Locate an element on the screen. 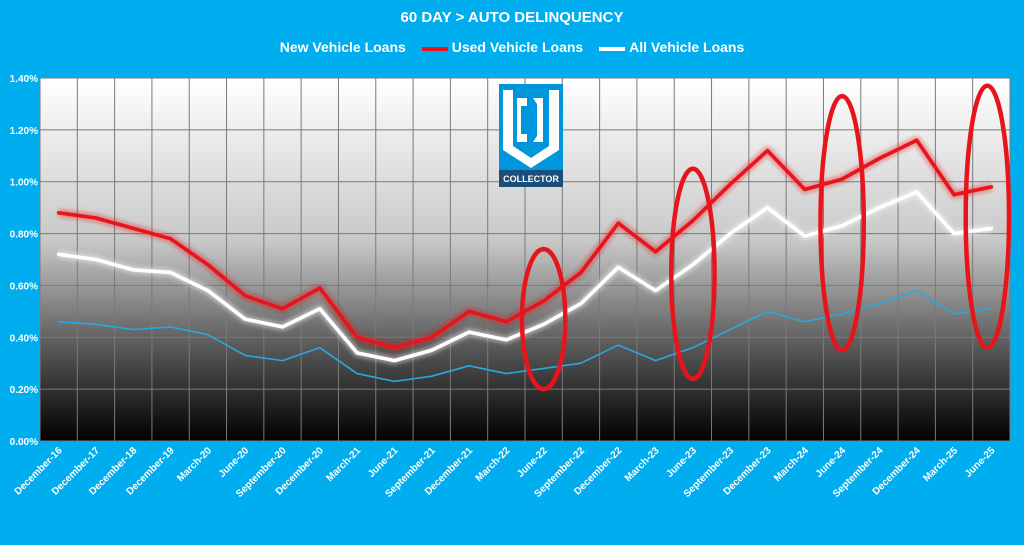 Image resolution: width=1024 pixels, height=545 pixels. legend-item-new: New Vehicle Loans is located at coordinates (343, 47).